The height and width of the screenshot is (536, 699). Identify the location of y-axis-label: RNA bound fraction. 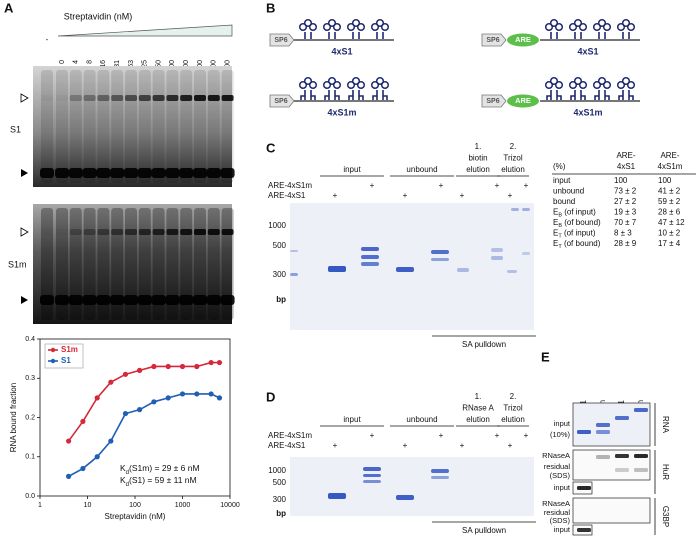
(13, 417).